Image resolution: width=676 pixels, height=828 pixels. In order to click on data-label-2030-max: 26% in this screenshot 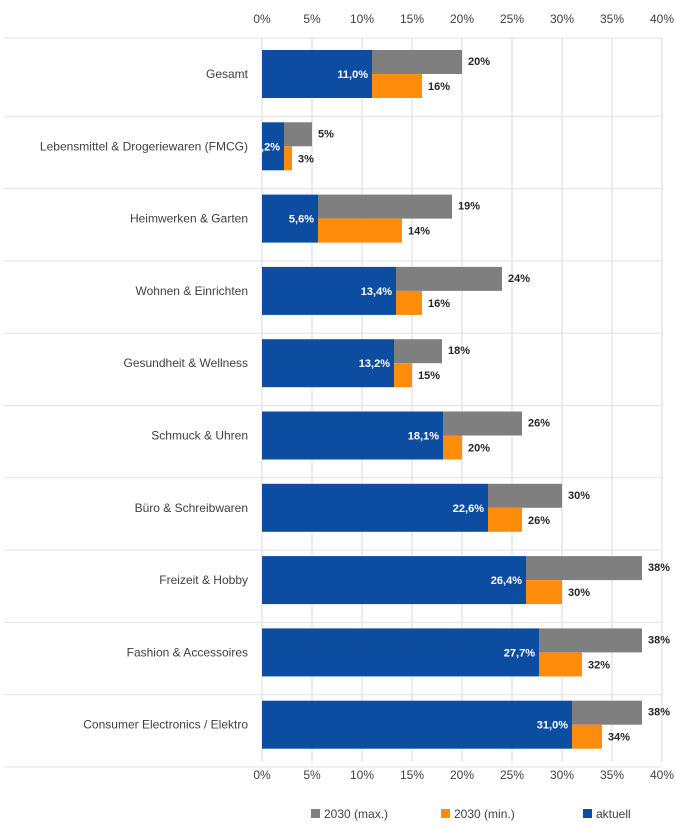, I will do `click(539, 424)`.